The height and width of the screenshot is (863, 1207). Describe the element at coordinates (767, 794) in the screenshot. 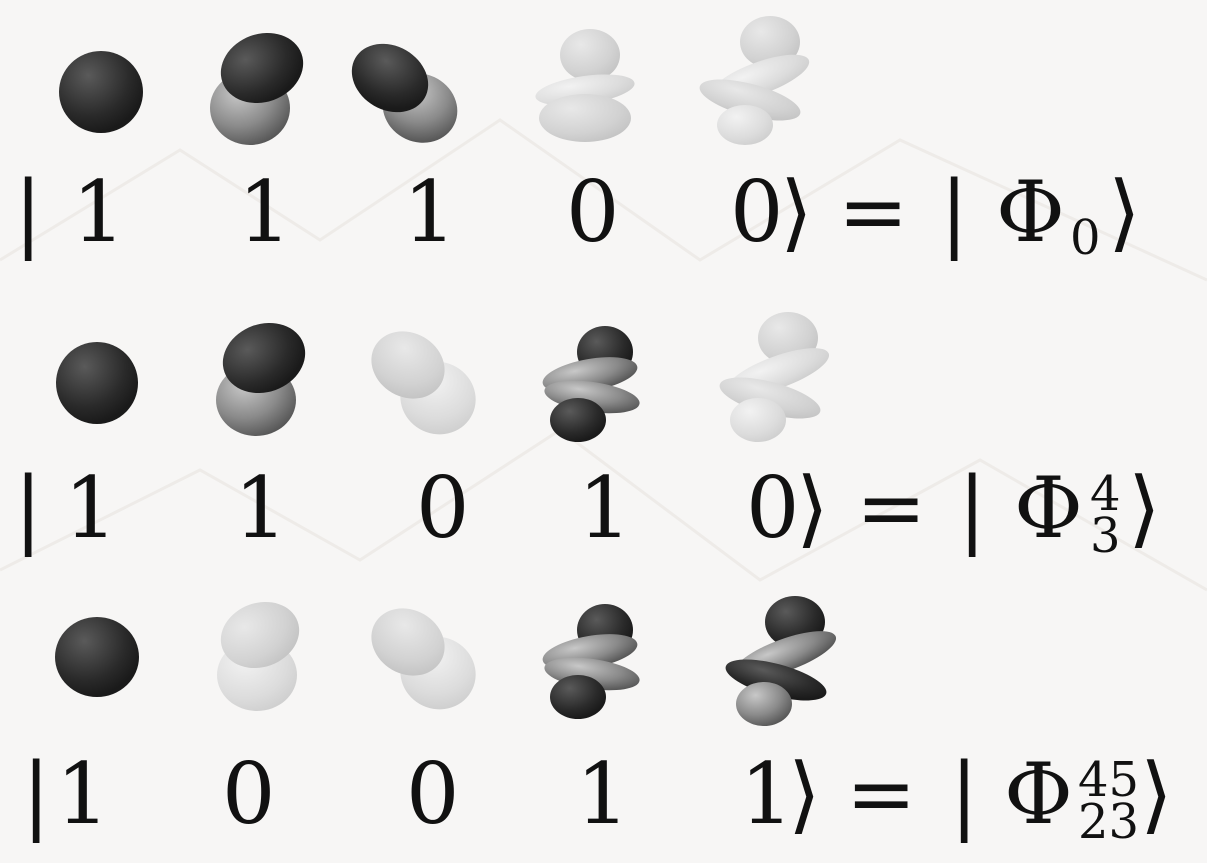

I see `occupation-5: 1` at that location.